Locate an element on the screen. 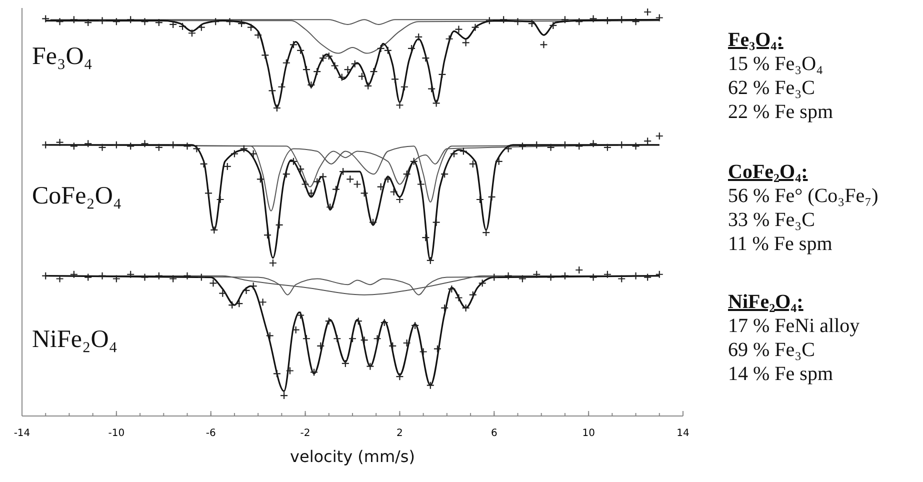 The height and width of the screenshot is (482, 923). text: CoFe₂O₄: is located at coordinates (768, 172).